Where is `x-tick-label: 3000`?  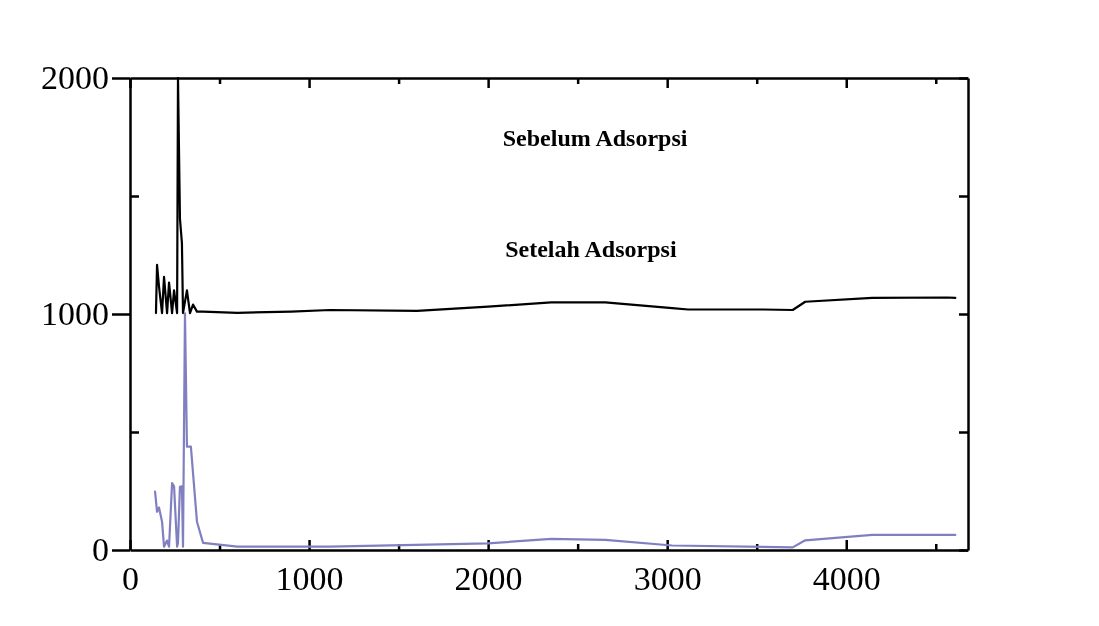
x-tick-label: 3000 is located at coordinates (667, 579).